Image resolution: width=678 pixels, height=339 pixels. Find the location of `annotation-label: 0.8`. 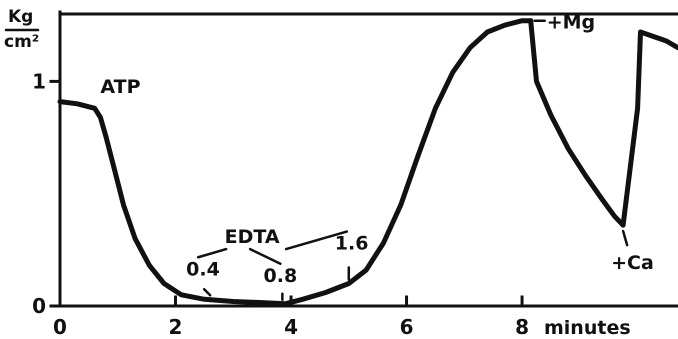

annotation-label: 0.8 is located at coordinates (281, 276).